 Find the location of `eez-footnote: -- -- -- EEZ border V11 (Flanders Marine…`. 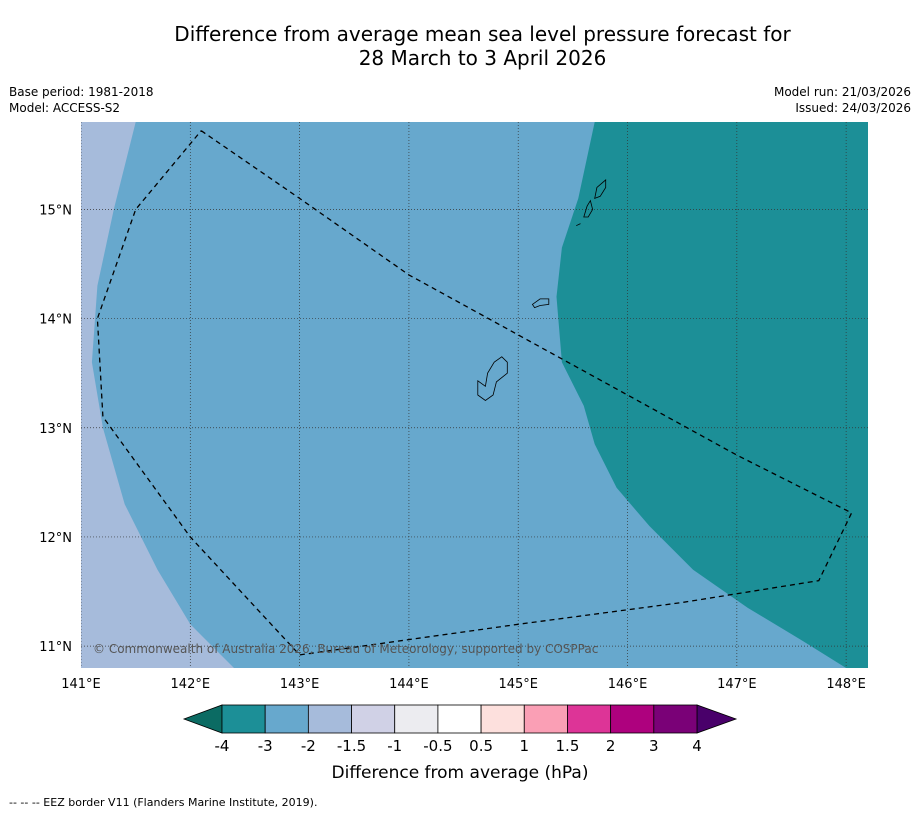

eez-footnote: -- -- -- EEZ border V11 (Flanders Marine… is located at coordinates (163, 802).